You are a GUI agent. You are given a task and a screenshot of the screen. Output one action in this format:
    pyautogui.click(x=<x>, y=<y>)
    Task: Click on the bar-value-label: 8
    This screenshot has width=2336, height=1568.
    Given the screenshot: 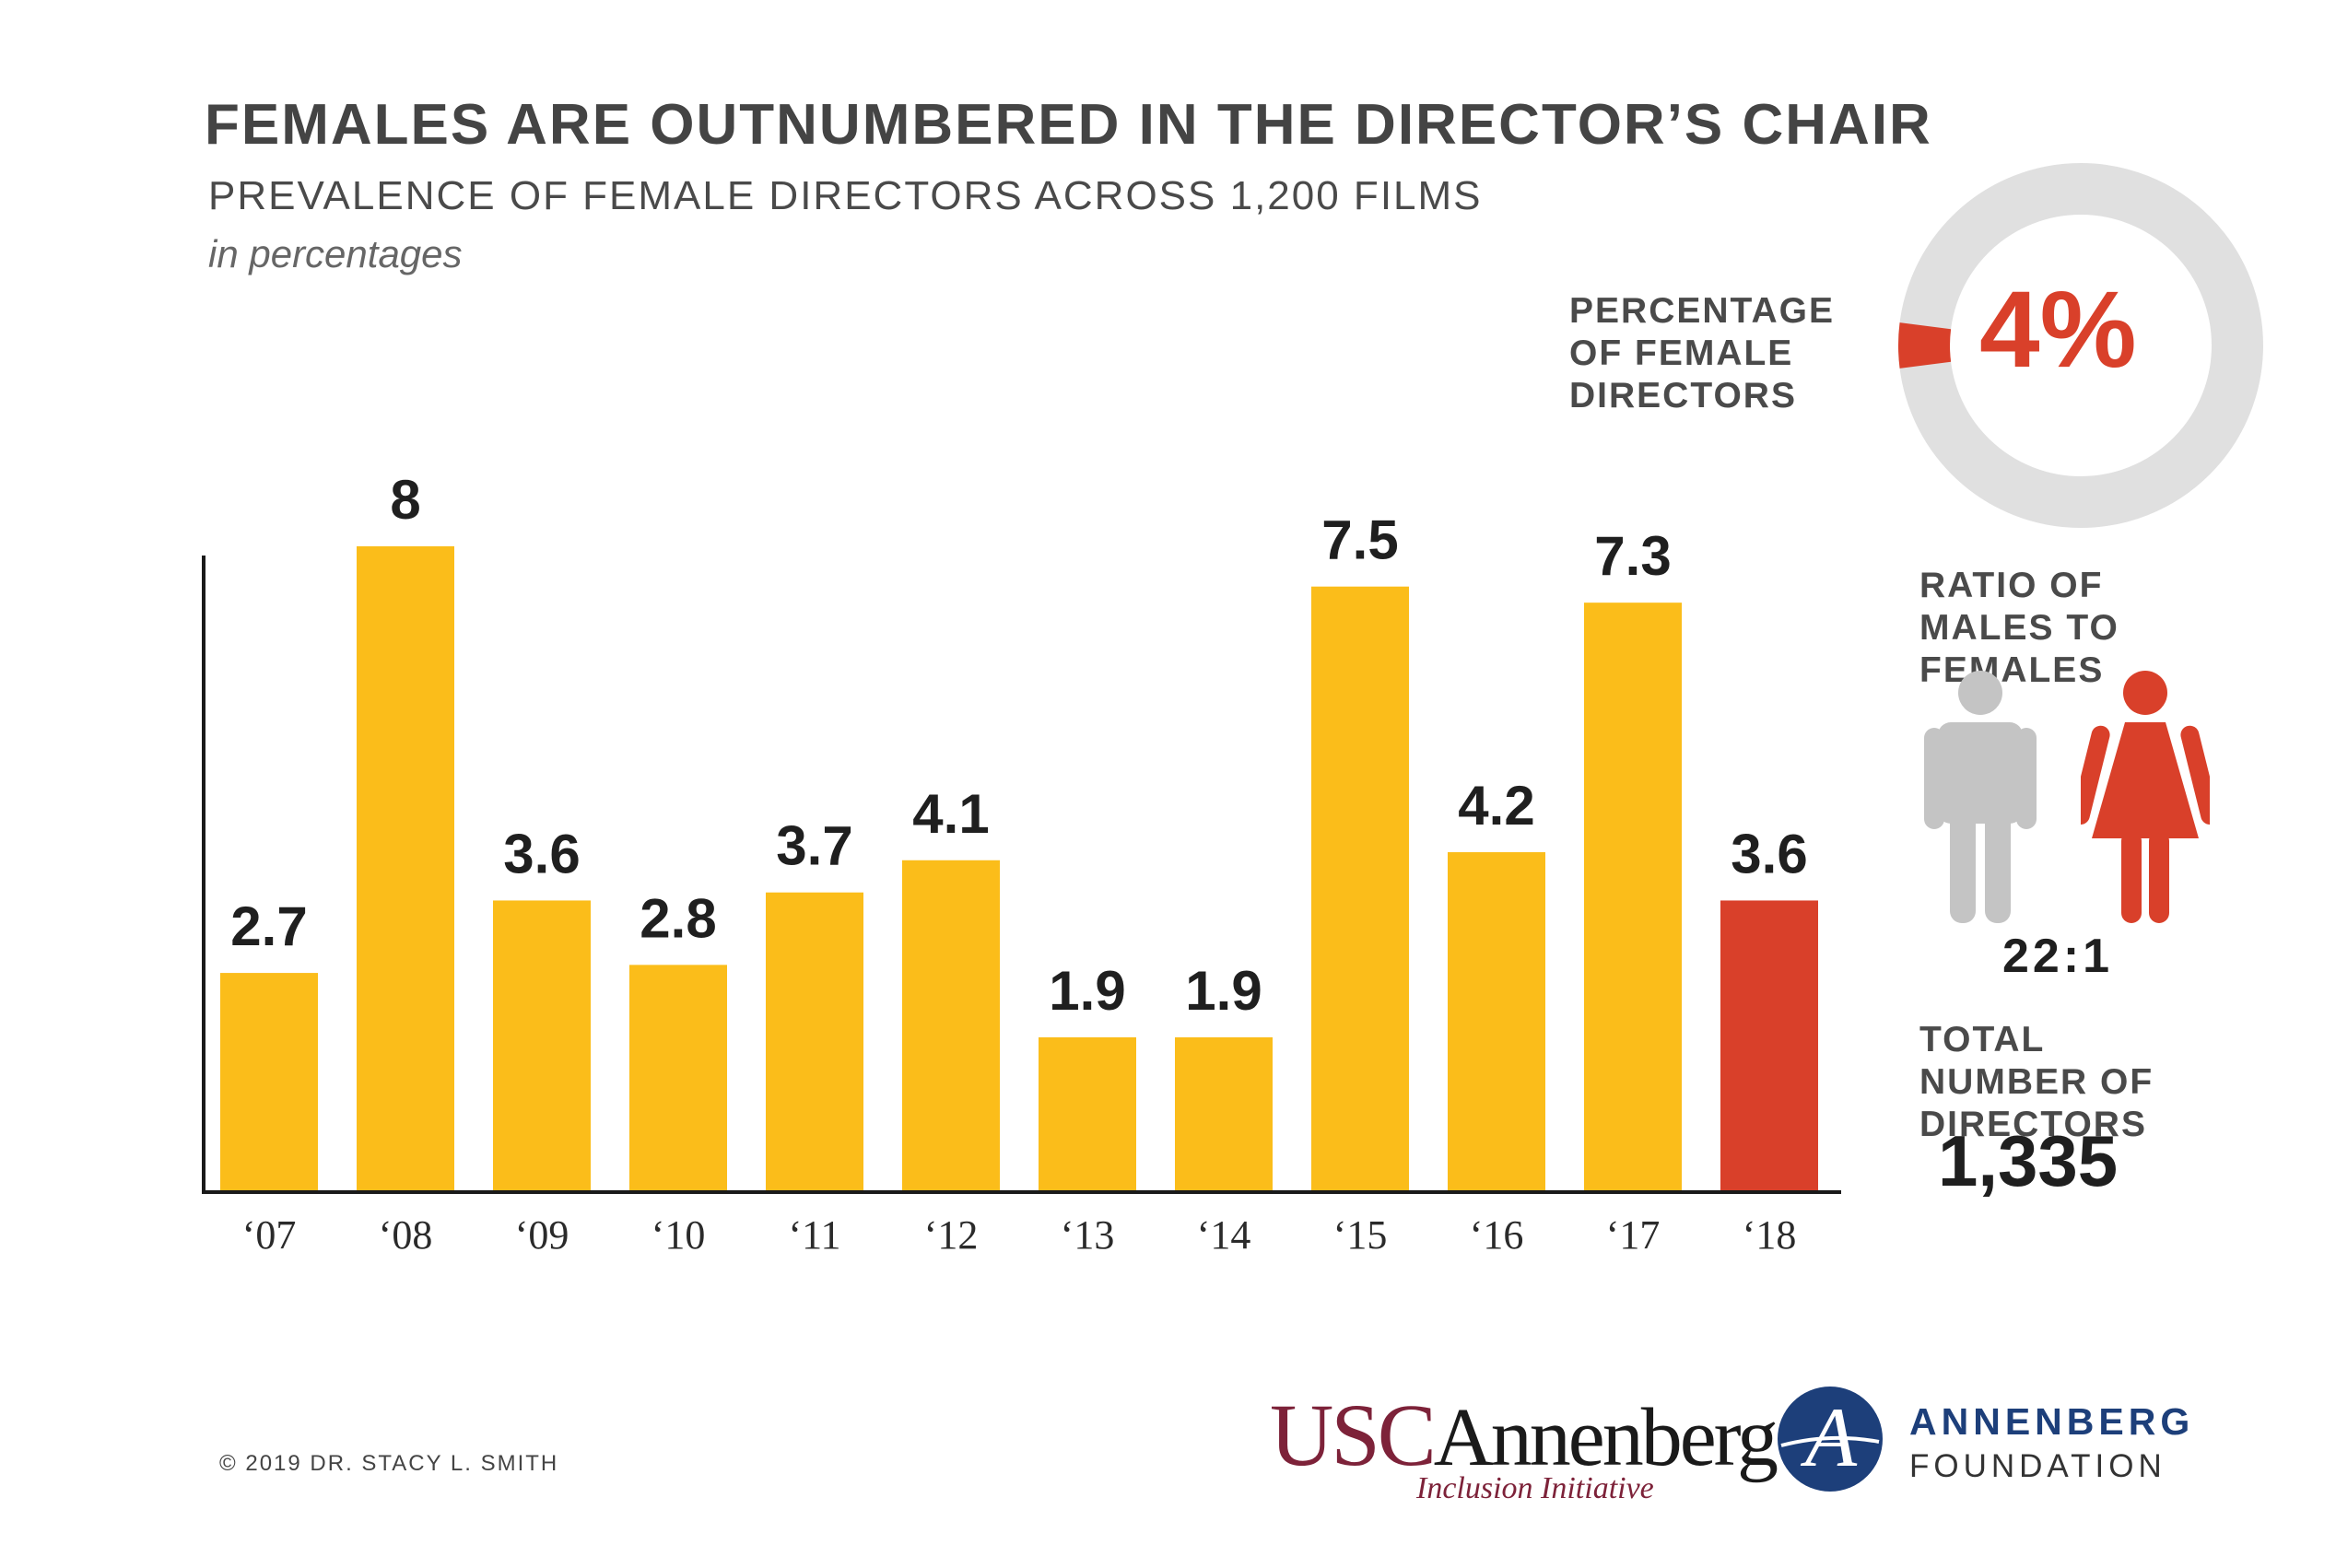 What is the action you would take?
    pyautogui.click(x=405, y=500)
    